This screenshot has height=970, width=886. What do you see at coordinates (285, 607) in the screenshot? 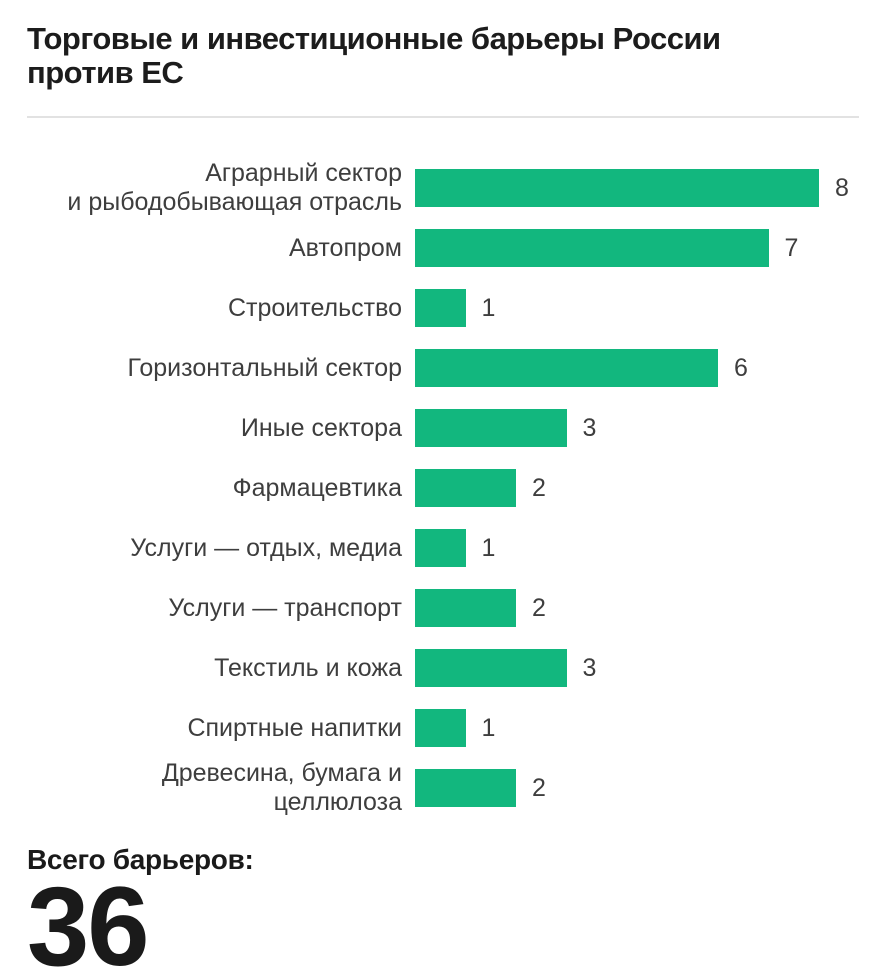
I see `bar-label: Услуги — транспорт` at bounding box center [285, 607].